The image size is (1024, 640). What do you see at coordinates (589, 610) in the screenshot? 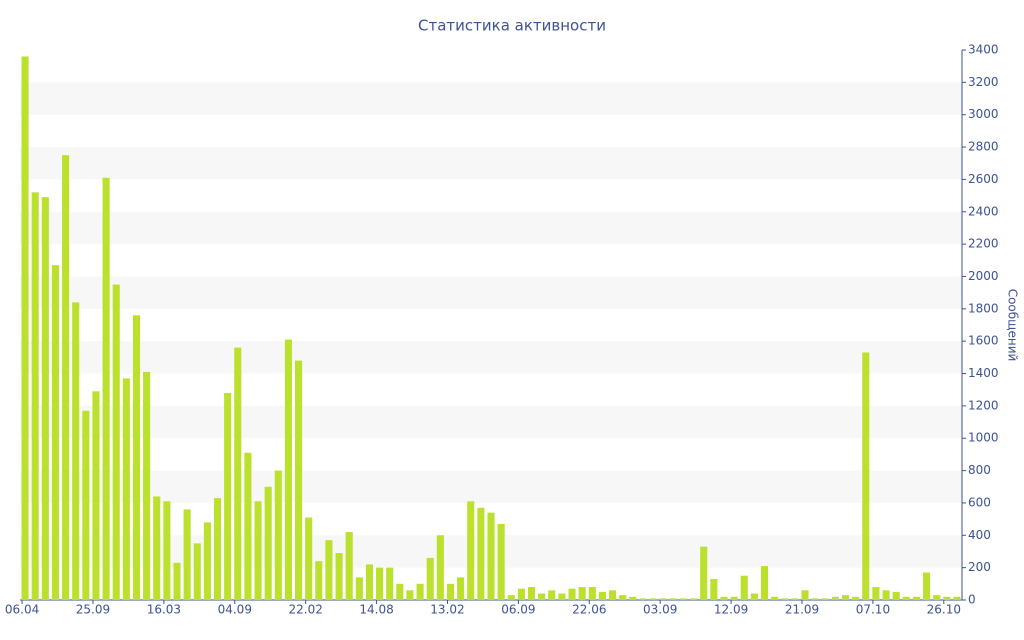
I see `x-tick-label: 22.06` at bounding box center [589, 610].